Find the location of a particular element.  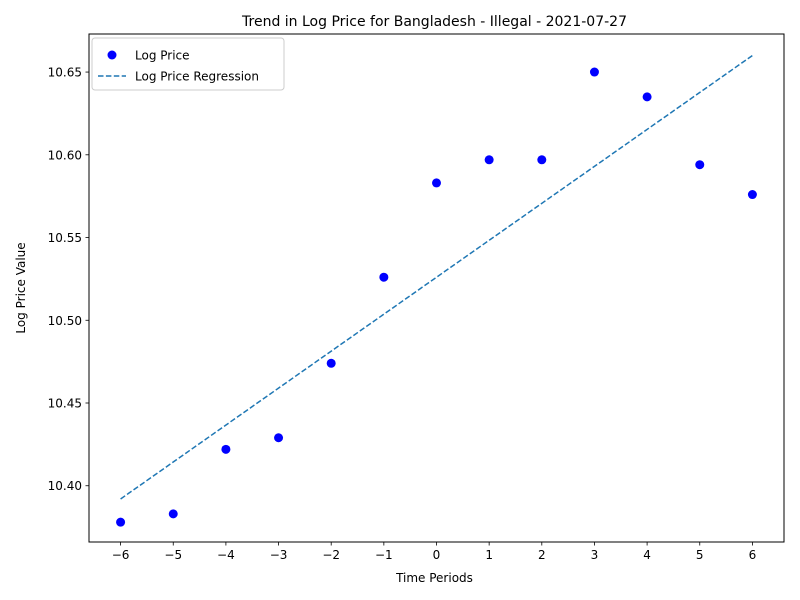

legend-box is located at coordinates (188, 64).